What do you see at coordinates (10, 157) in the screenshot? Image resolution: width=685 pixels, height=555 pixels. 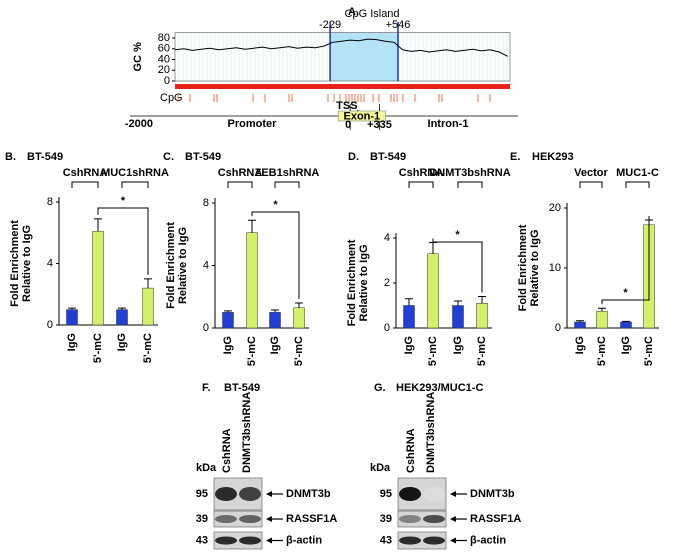 I see `panel-label: B.` at bounding box center [10, 157].